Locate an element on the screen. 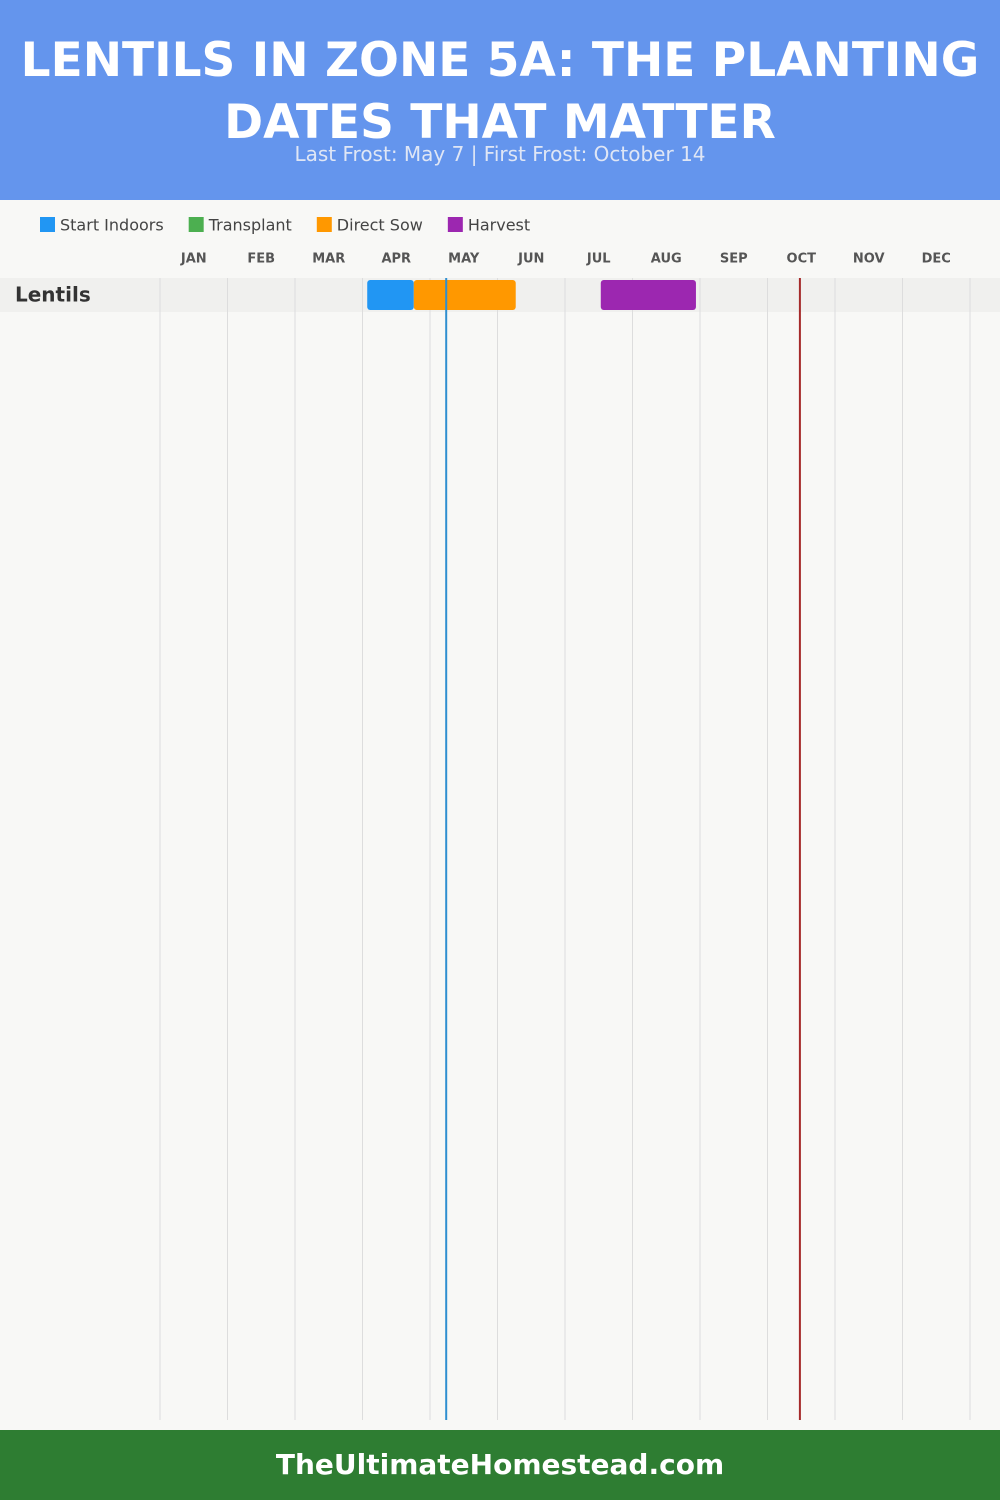 This screenshot has width=1000, height=1500. x-tick-label: JUL is located at coordinates (598, 259).